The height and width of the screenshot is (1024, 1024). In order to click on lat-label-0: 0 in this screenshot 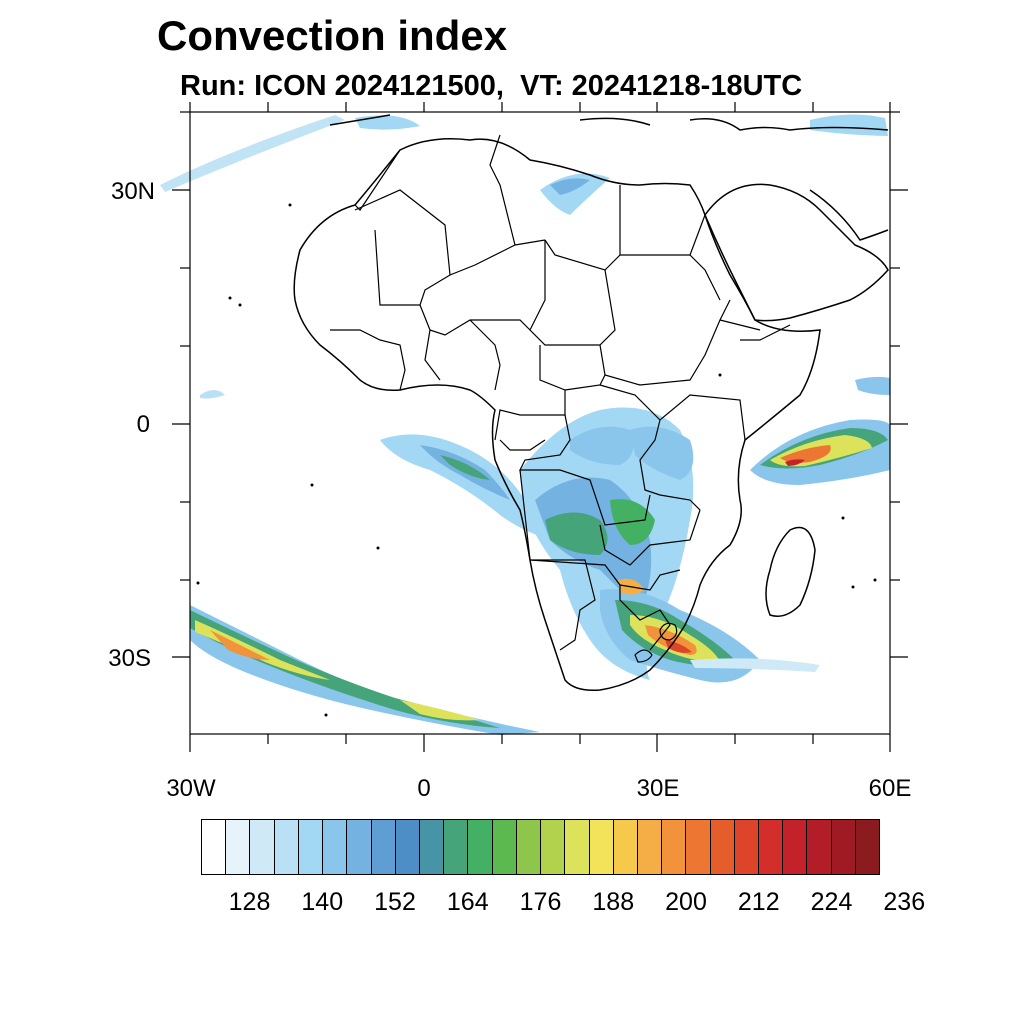, I will do `click(143, 424)`.